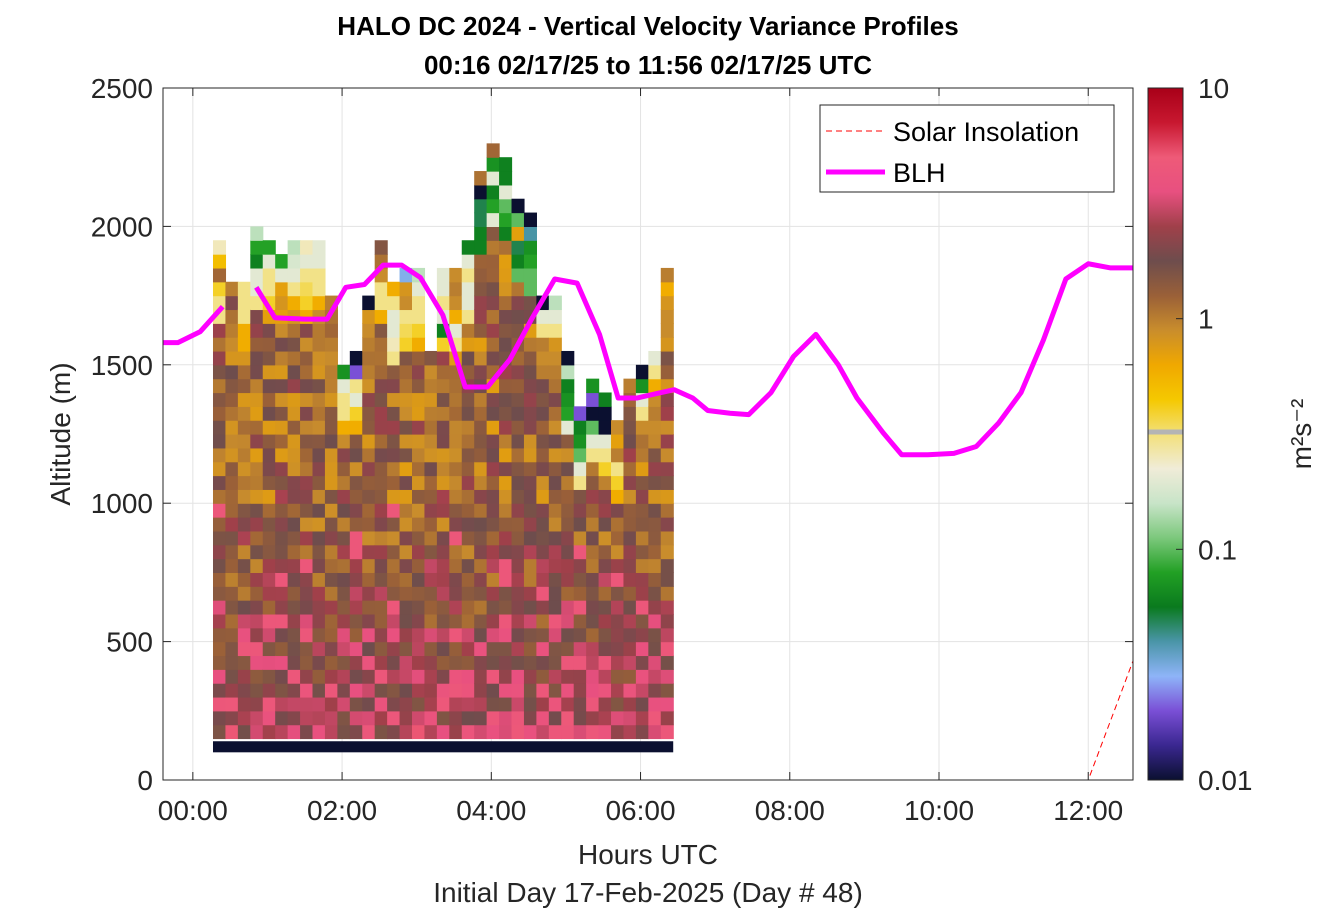 The height and width of the screenshot is (911, 1343). Describe the element at coordinates (693, 359) in the screenshot. I see `blh-line` at that location.